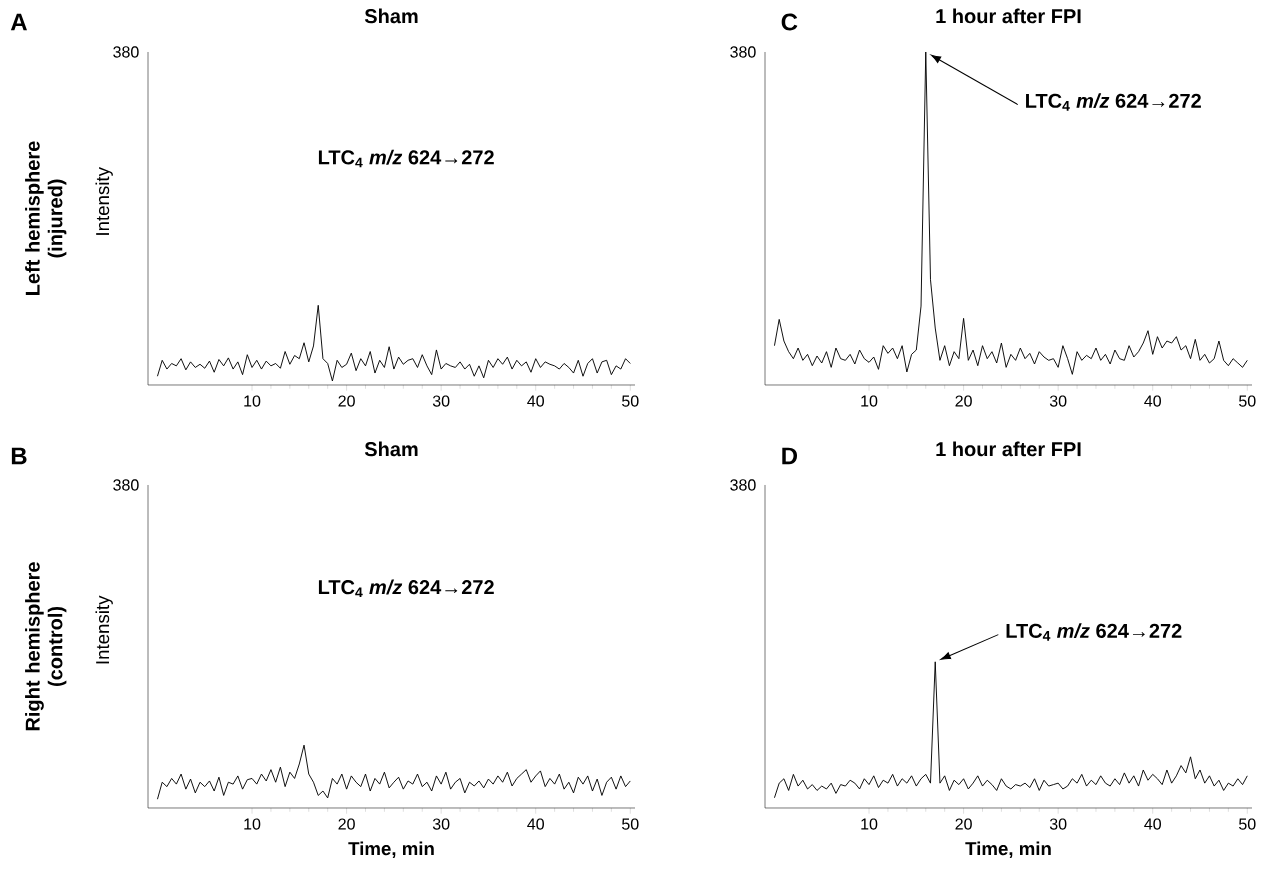 The width and height of the screenshot is (1267, 877). I want to click on text: C, so click(789, 22).